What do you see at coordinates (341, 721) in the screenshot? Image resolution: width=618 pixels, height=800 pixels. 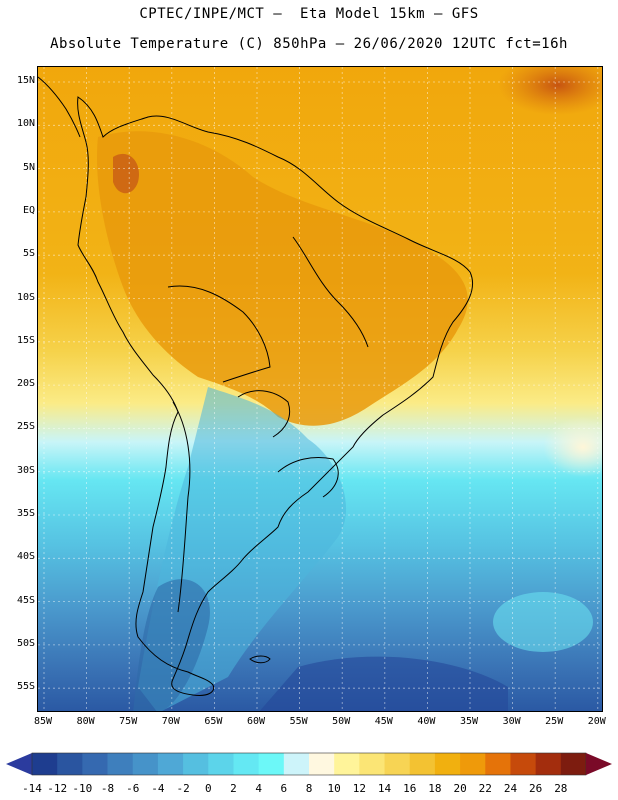 I see `lon-label-50W: 50W` at bounding box center [341, 721].